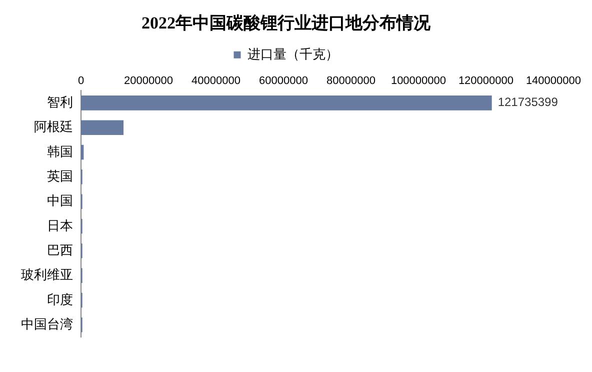 The width and height of the screenshot is (592, 372). Describe the element at coordinates (486, 81) in the screenshot. I see `x-tick-label: 120000000` at that location.